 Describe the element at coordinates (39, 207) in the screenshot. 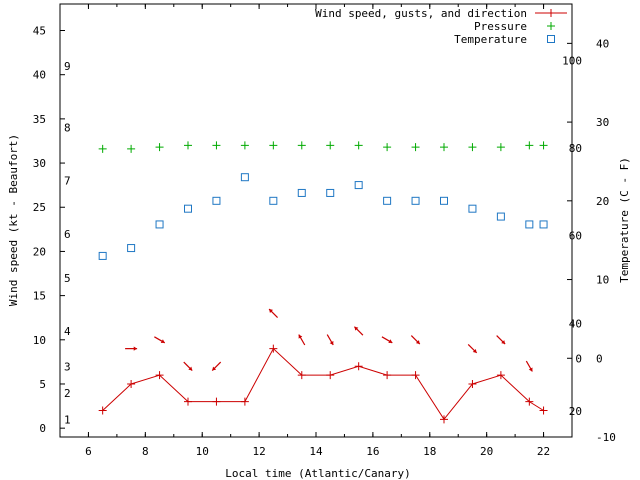

I see `y-tick-label: 25` at that location.